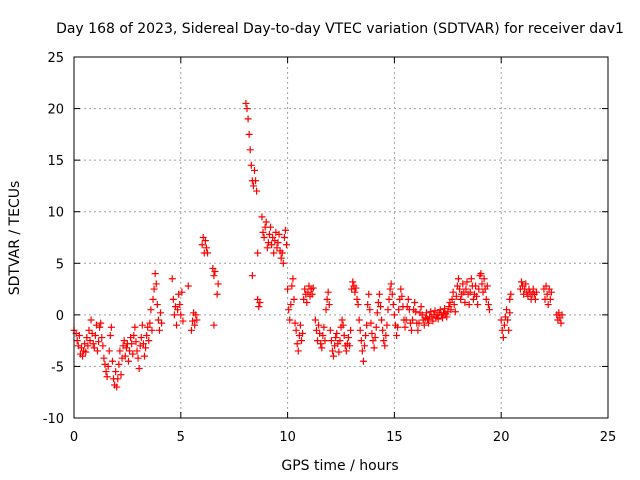 This screenshot has height=480, width=640. What do you see at coordinates (74, 437) in the screenshot?
I see `x-tick-label: 0` at bounding box center [74, 437].